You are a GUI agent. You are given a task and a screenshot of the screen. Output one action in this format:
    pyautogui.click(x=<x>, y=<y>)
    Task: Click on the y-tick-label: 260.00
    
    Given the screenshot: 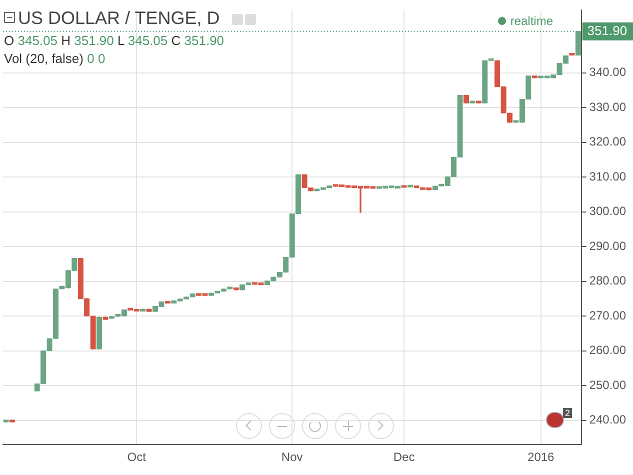 What is the action you would take?
    pyautogui.click(x=607, y=350)
    